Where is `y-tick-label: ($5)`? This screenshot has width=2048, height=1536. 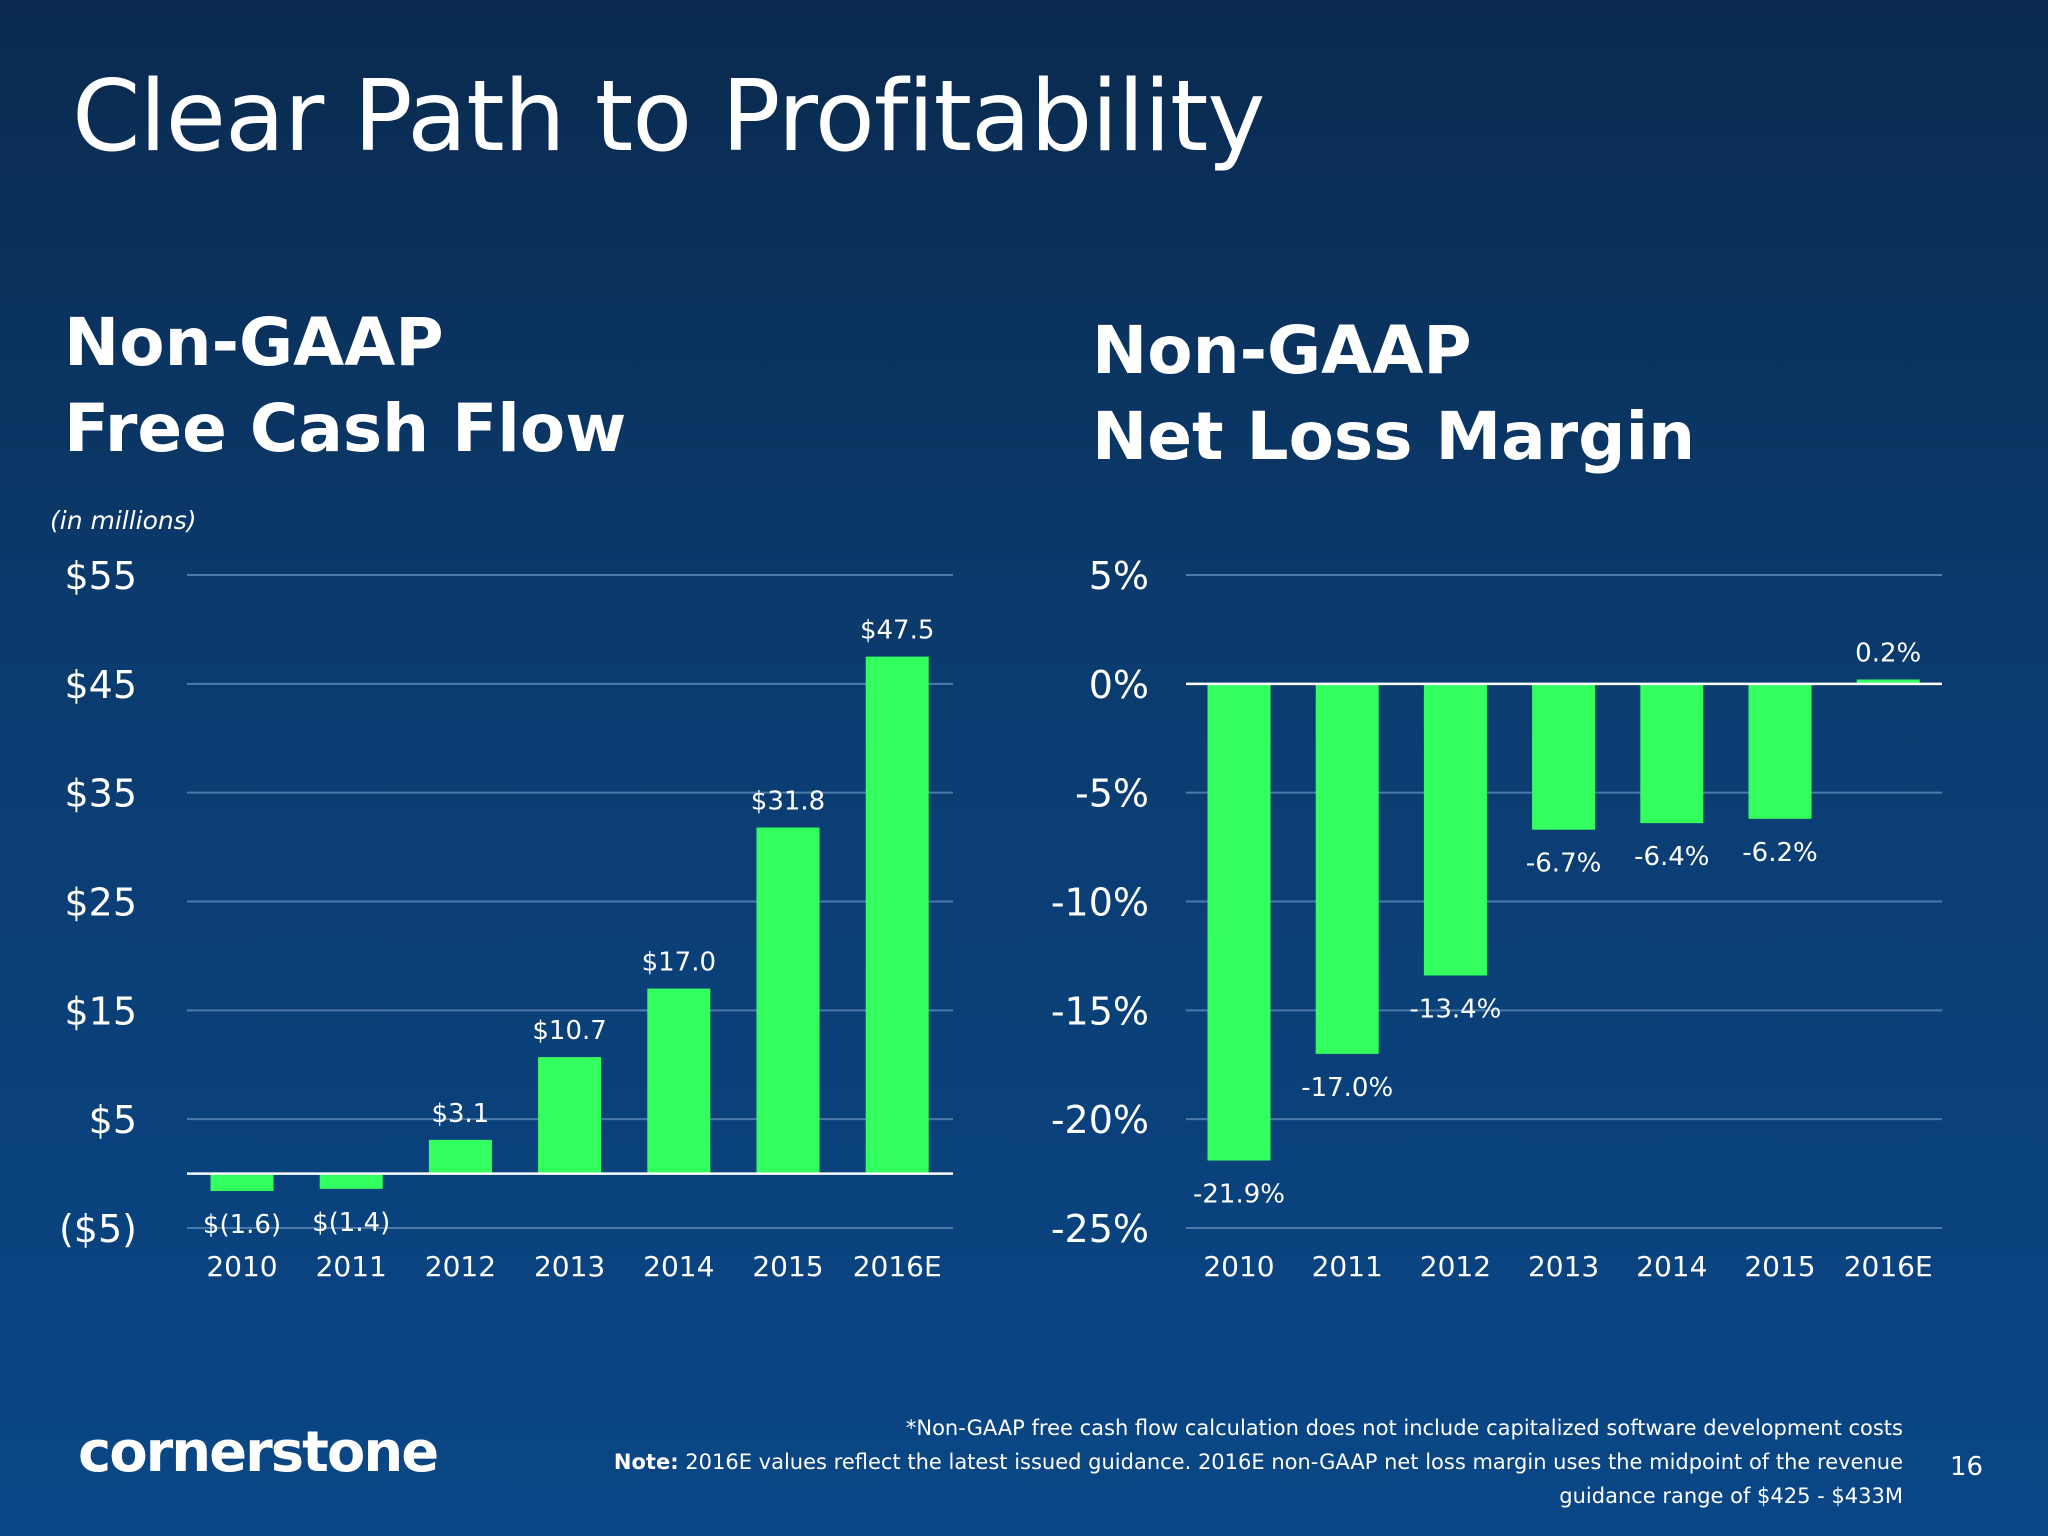
y-tick-label: ($5) is located at coordinates (98, 1229).